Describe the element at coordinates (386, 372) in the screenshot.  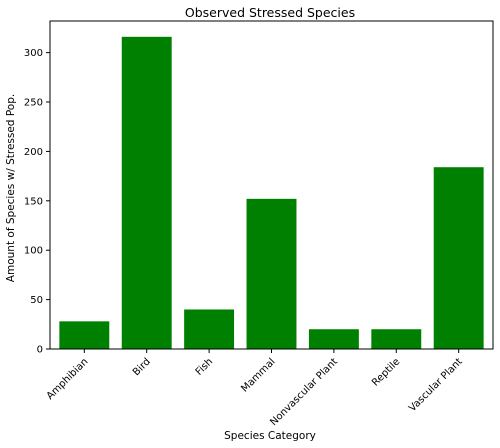
I see `x-tick-label: Reptile` at that location.